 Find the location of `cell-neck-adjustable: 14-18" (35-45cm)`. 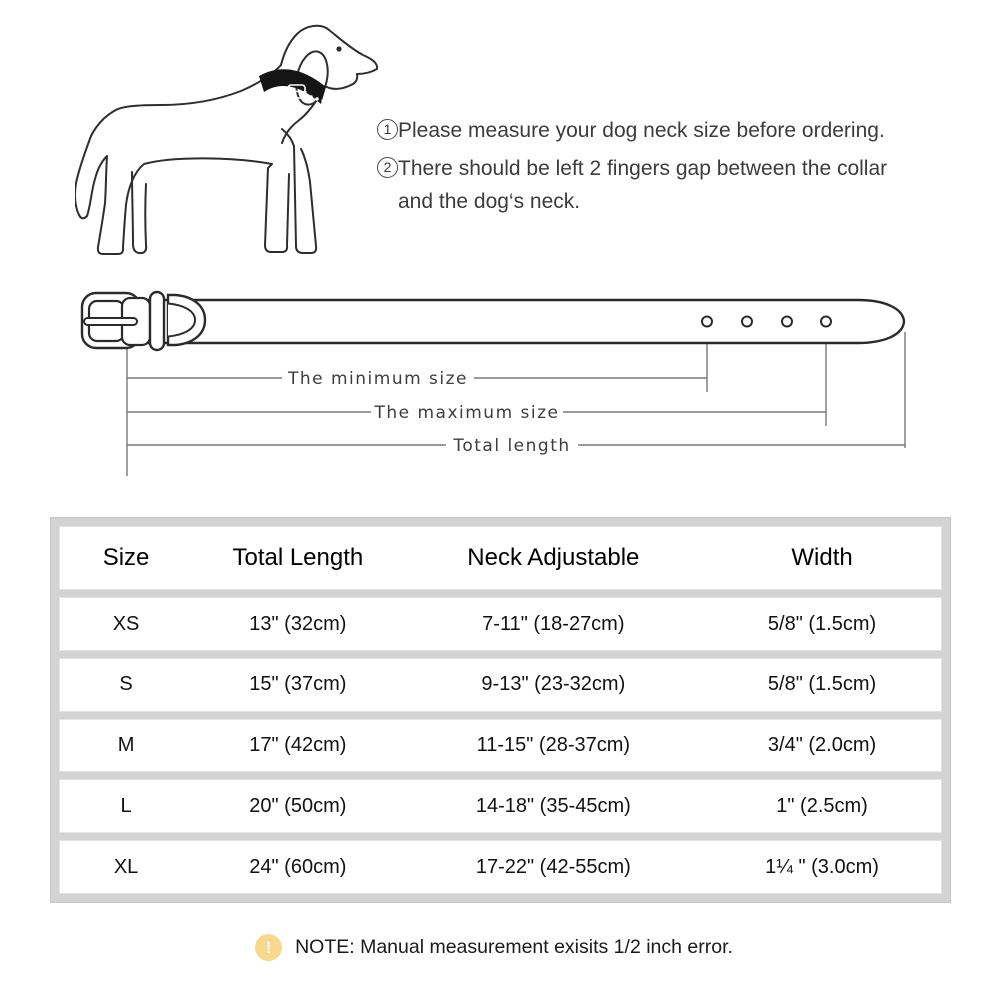

cell-neck-adjustable: 14-18" (35-45cm) is located at coordinates (553, 805).